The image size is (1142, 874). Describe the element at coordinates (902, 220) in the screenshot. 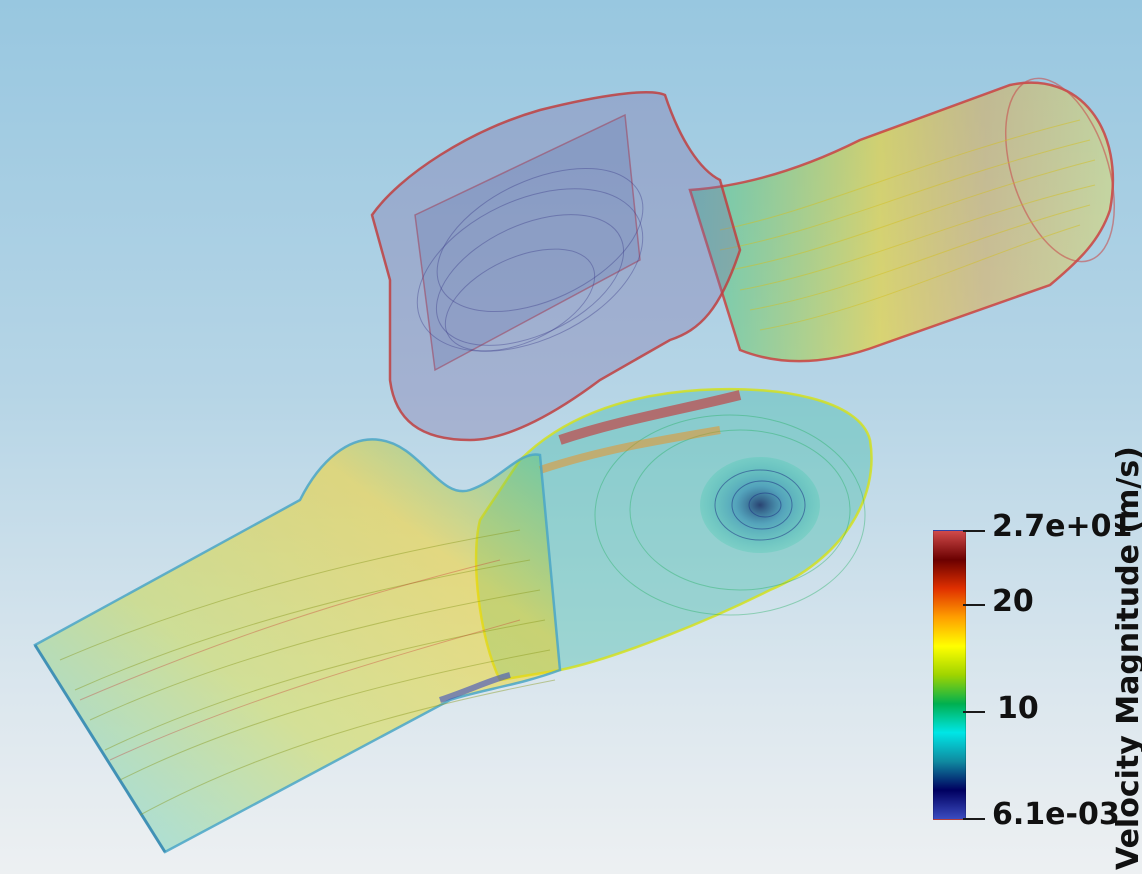

I see `outlet-pipe` at that location.